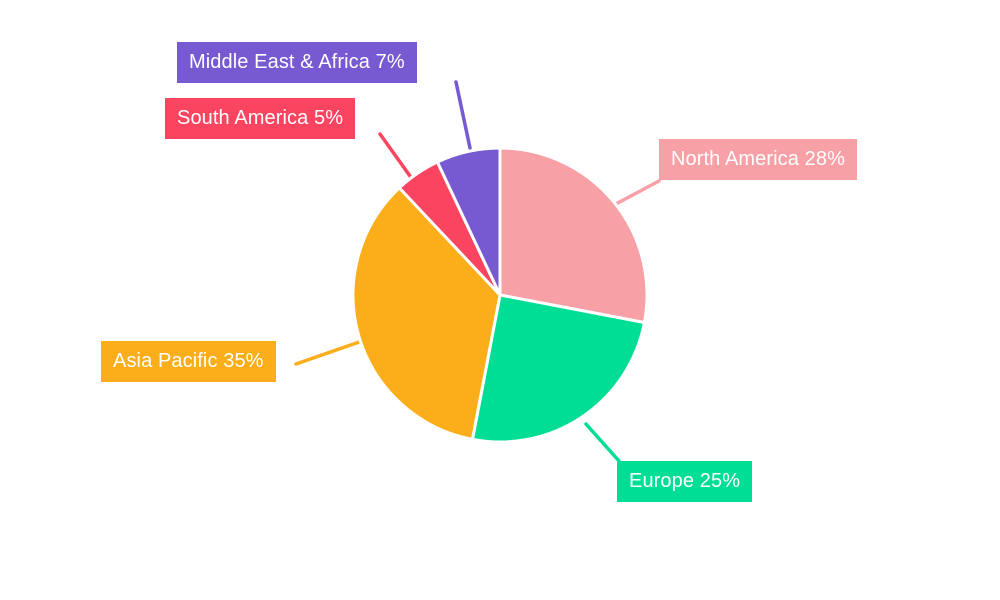  What do you see at coordinates (602, 442) in the screenshot?
I see `leader-line-europe` at bounding box center [602, 442].